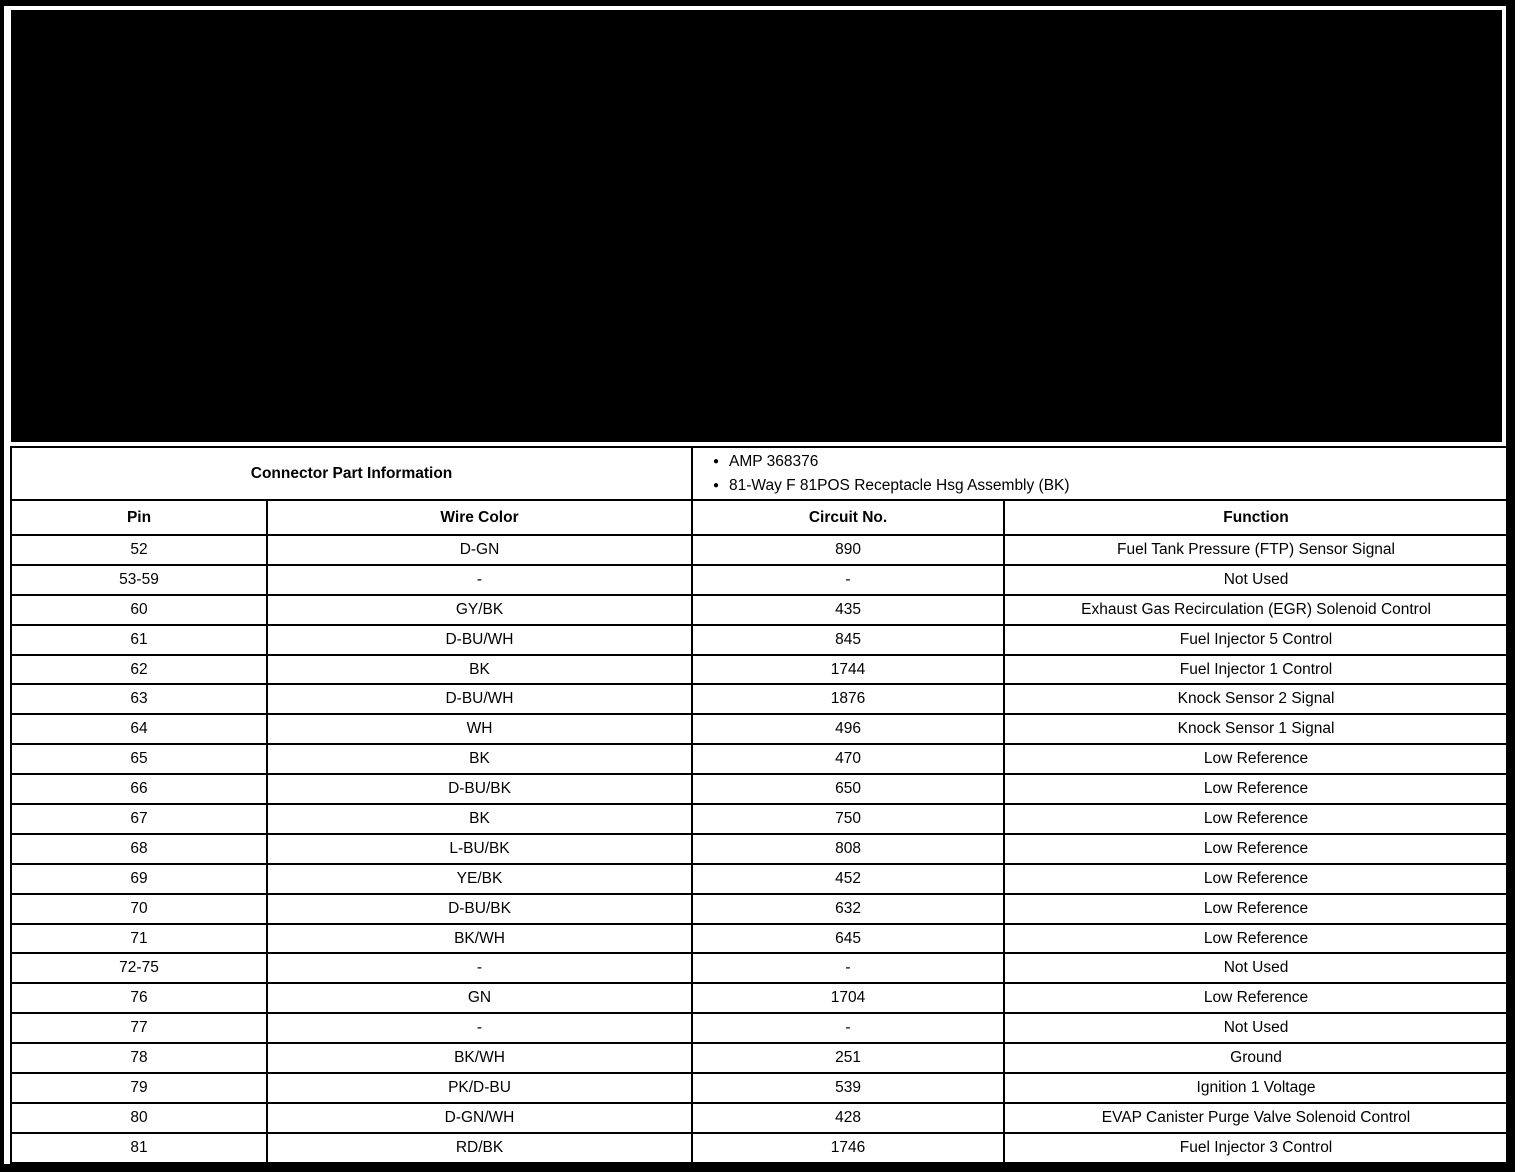  I want to click on table-row: 79 PK/D-BU 539 Ignition 1 Voltage, so click(760, 1088).